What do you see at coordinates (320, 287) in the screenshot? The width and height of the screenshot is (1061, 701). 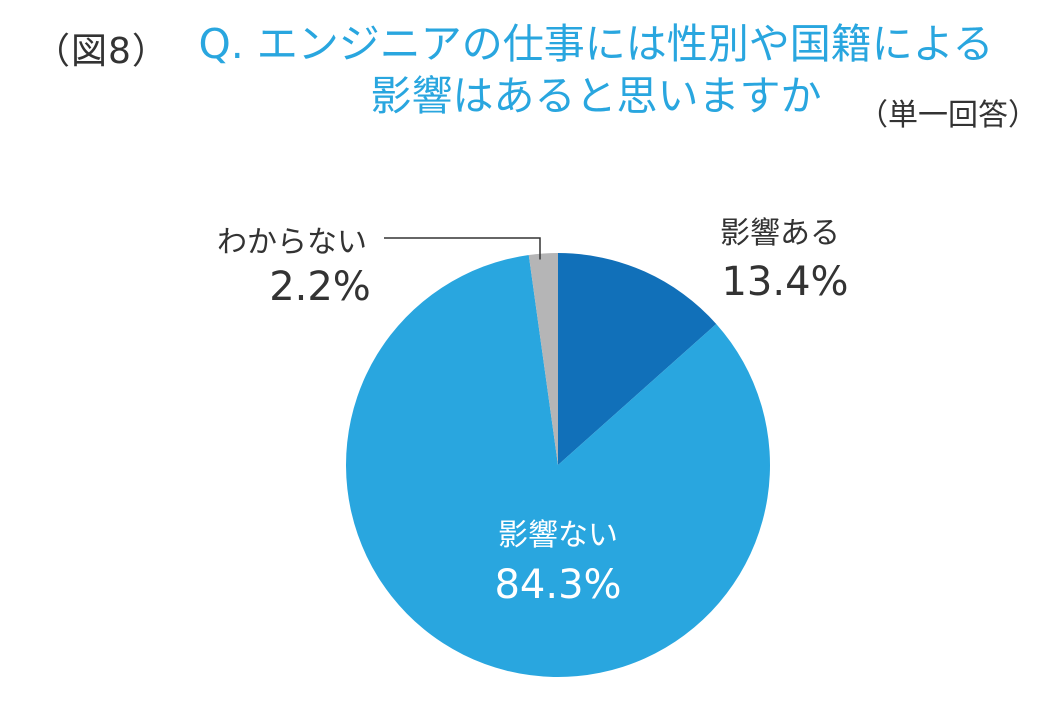 I see `slice-value-unknown: 2.2%` at bounding box center [320, 287].